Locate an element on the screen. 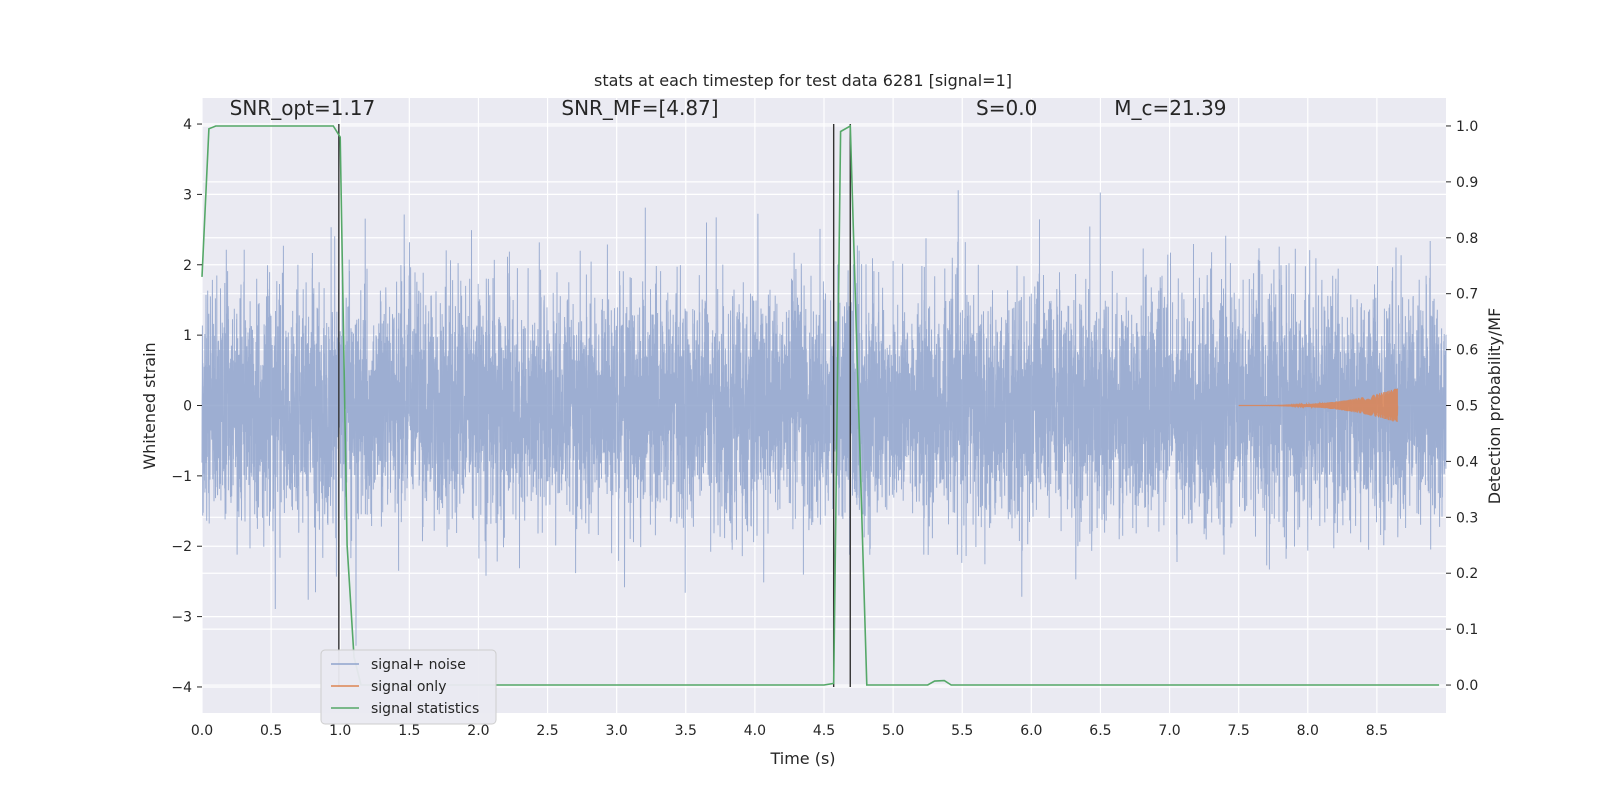  y-tick-label-left: 0 is located at coordinates (187, 407).